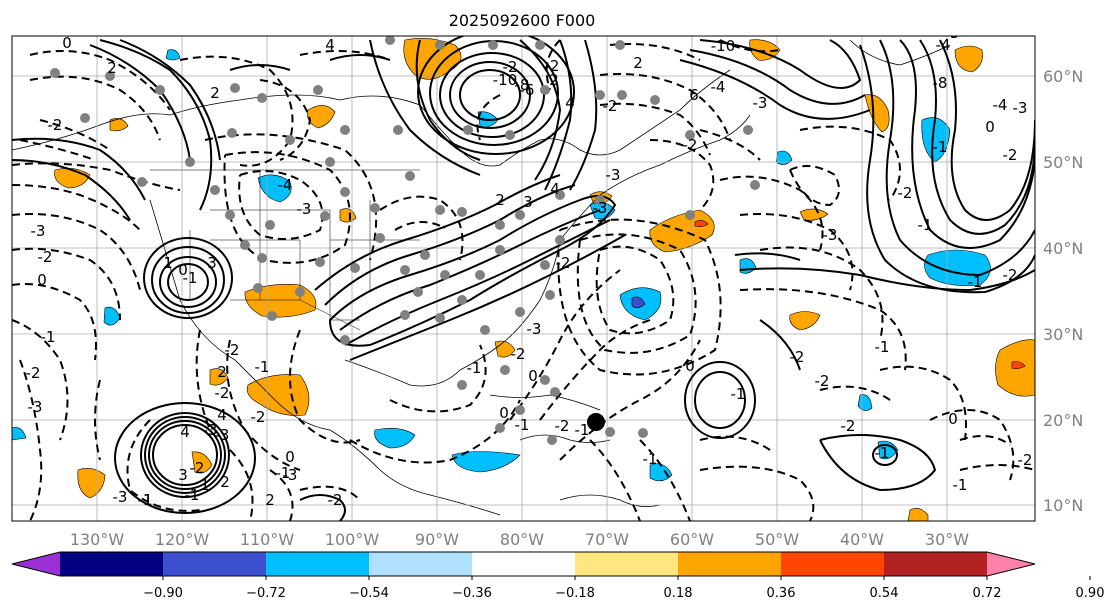 The image size is (1105, 615). What do you see at coordinates (884, 593) in the screenshot?
I see `colorbar-tick-label: 0.54` at bounding box center [884, 593].